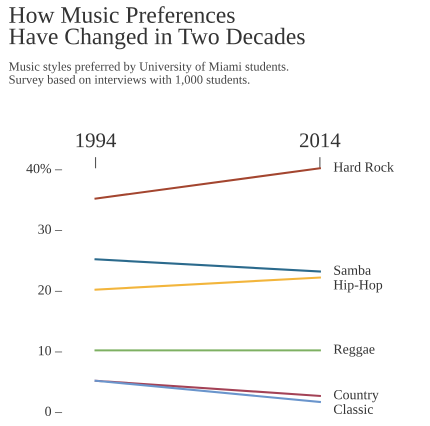  I want to click on y-tick-label: 20 –, so click(50, 290).